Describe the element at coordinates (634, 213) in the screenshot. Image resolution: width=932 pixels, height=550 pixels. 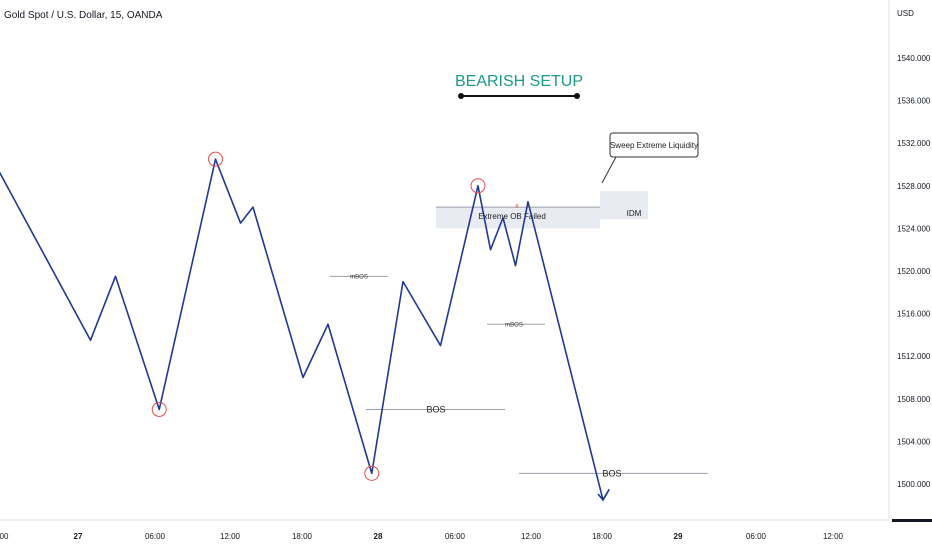
I see `idm-label: IDM` at that location.